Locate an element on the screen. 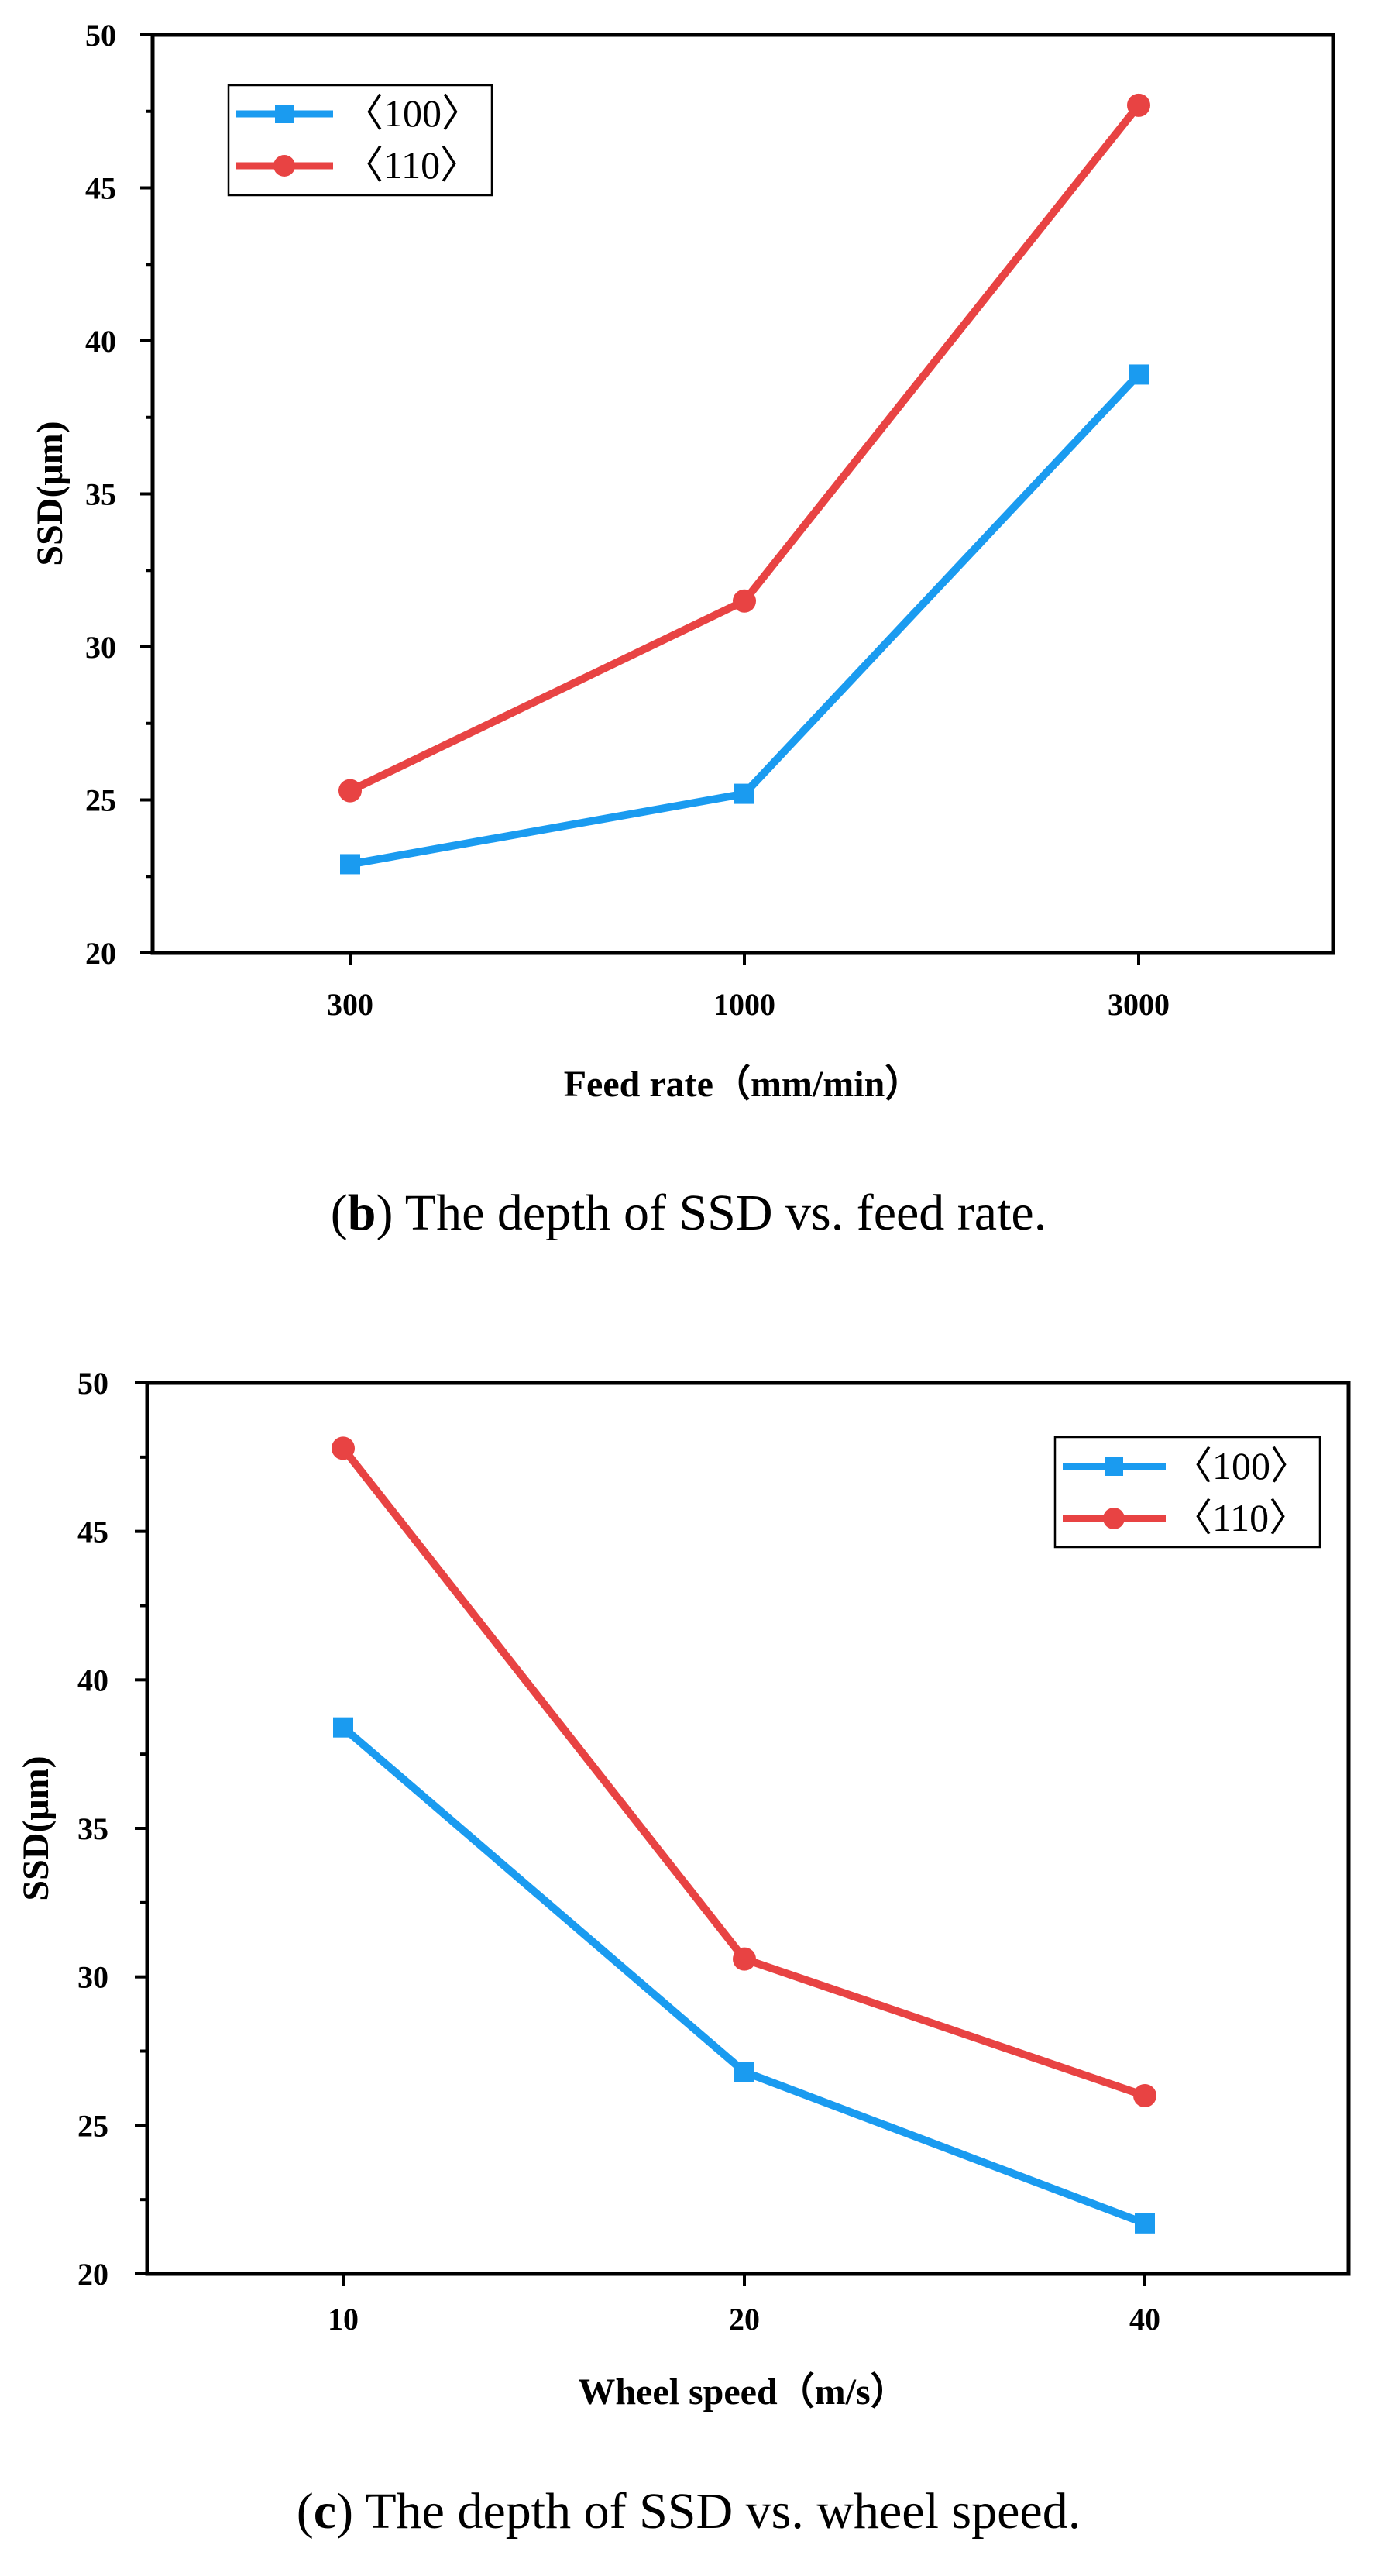 The width and height of the screenshot is (1378, 2576). x-tick-label: 40 is located at coordinates (1144, 2319).